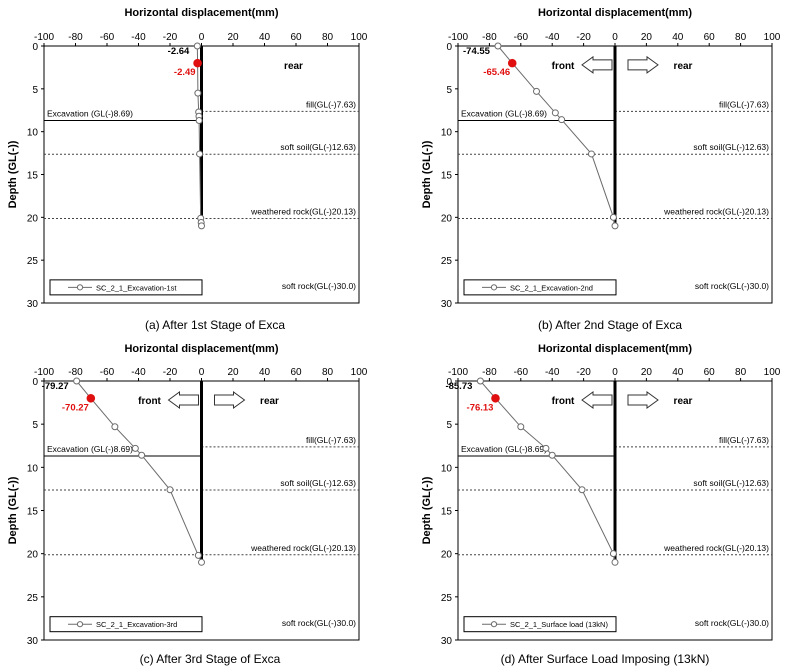 This screenshot has width=800, height=671. I want to click on top-value-label: -79.27, so click(55, 386).